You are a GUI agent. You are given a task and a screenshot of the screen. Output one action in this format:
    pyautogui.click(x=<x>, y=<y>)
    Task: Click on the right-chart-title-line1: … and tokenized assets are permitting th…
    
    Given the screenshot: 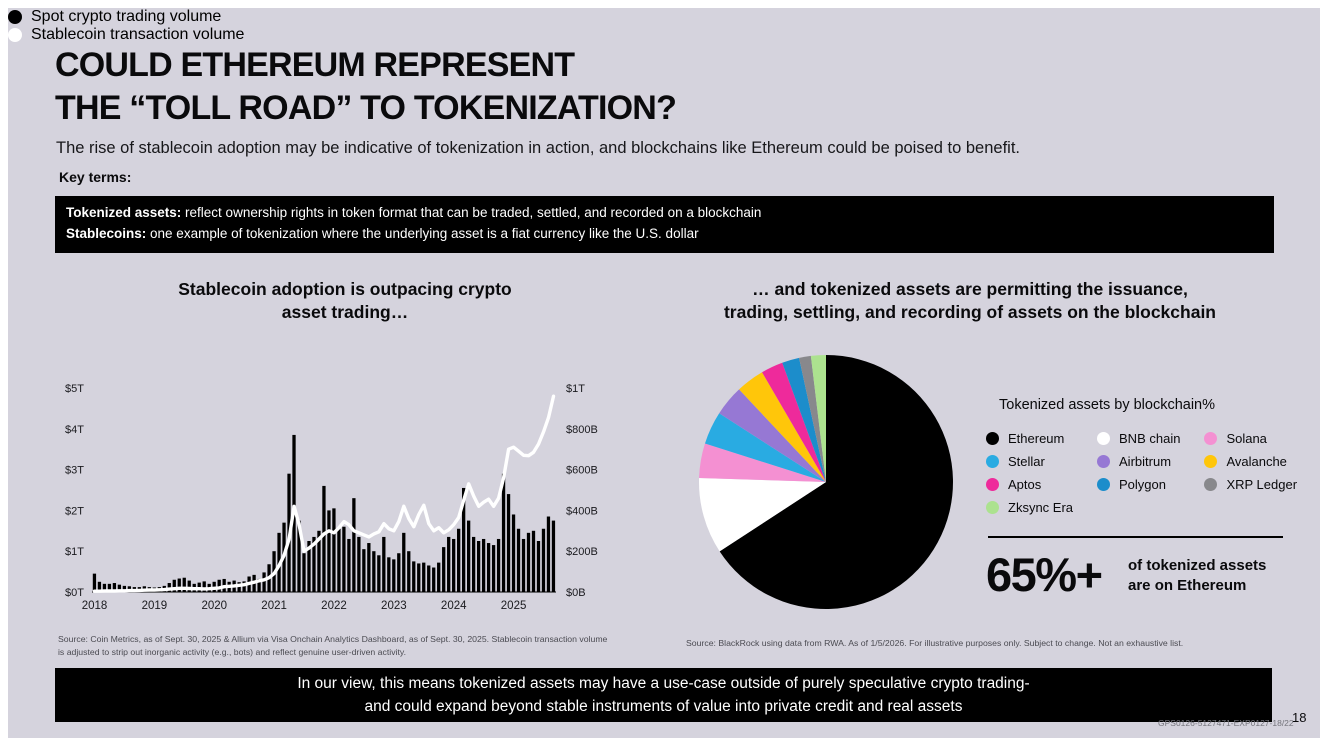 What is the action you would take?
    pyautogui.click(x=970, y=289)
    